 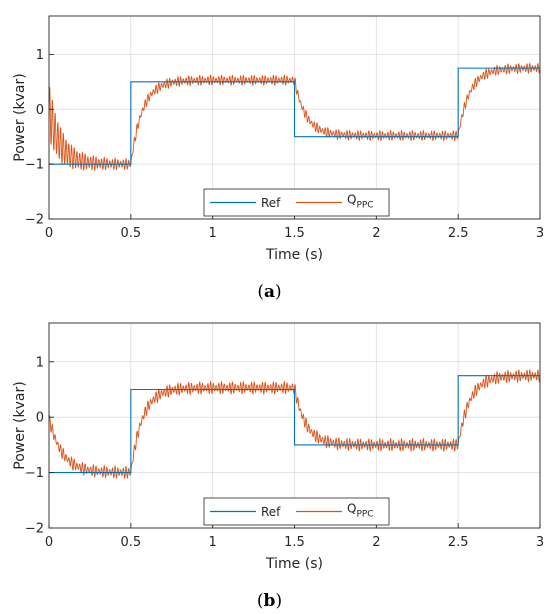 What do you see at coordinates (540, 542) in the screenshot?
I see `x-tick-label-b: 3` at bounding box center [540, 542].